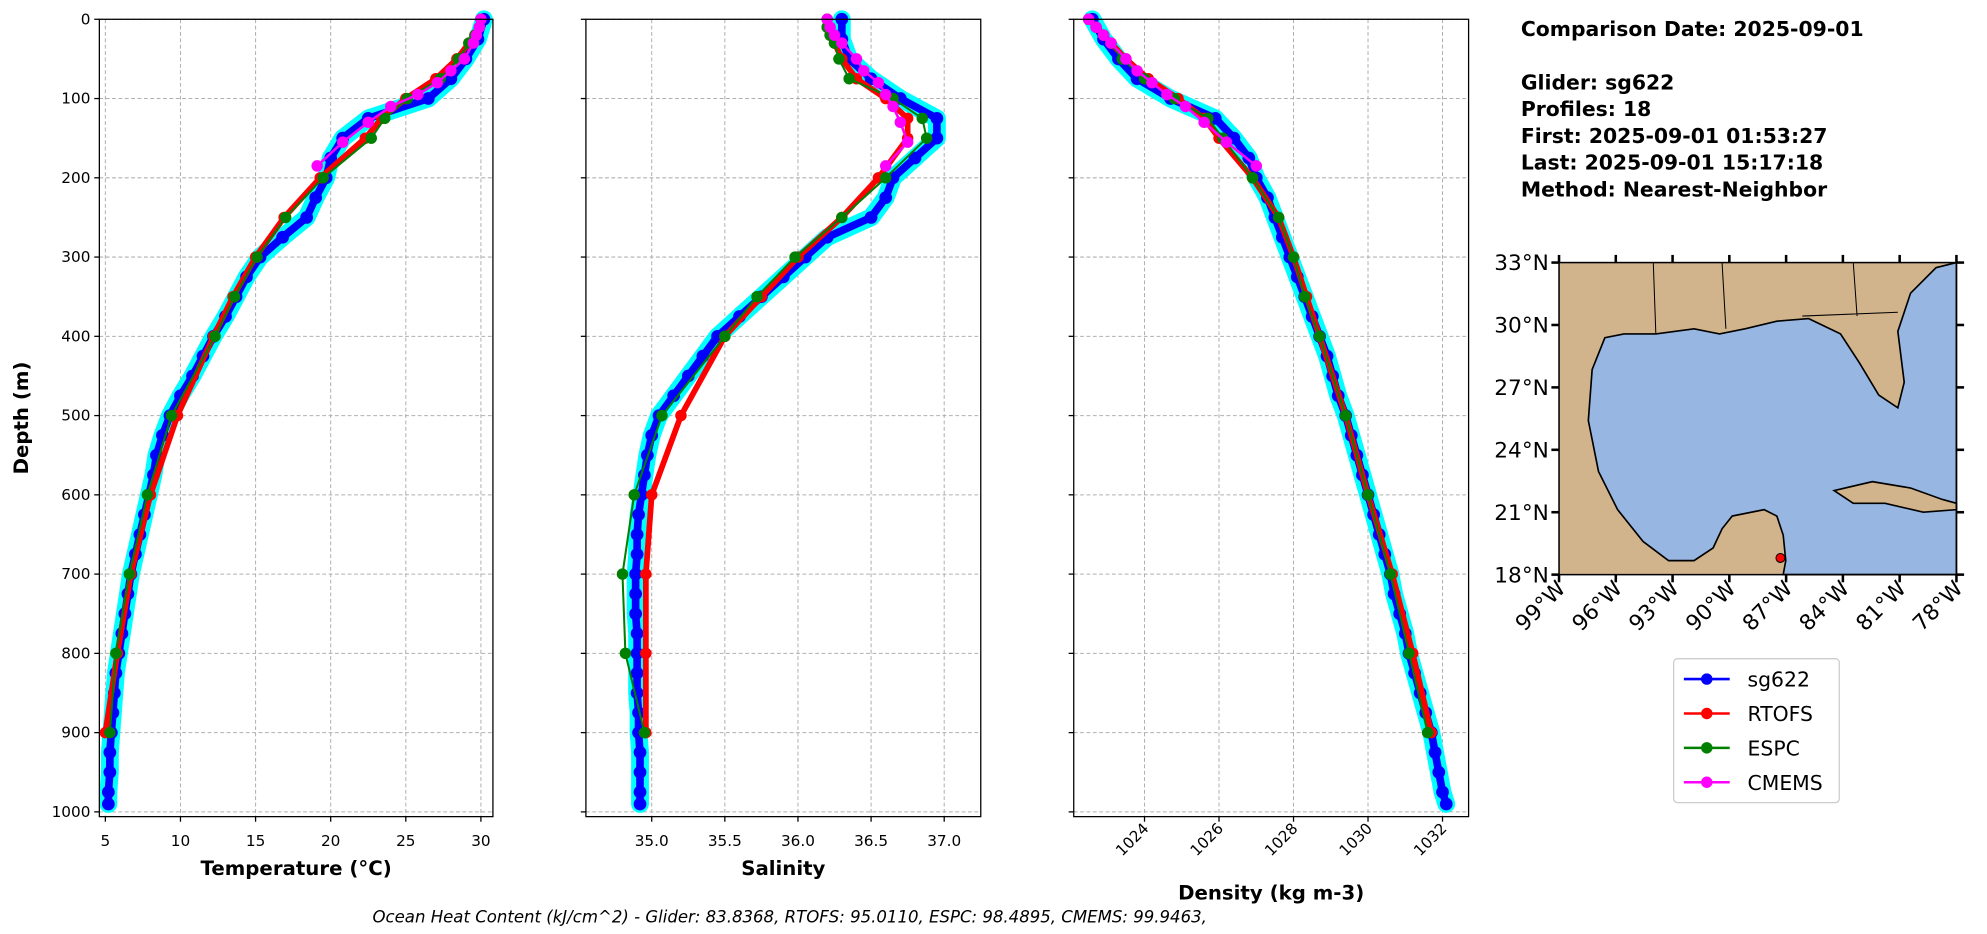  Describe the element at coordinates (1779, 680) in the screenshot. I see `legend-label: sg622` at that location.